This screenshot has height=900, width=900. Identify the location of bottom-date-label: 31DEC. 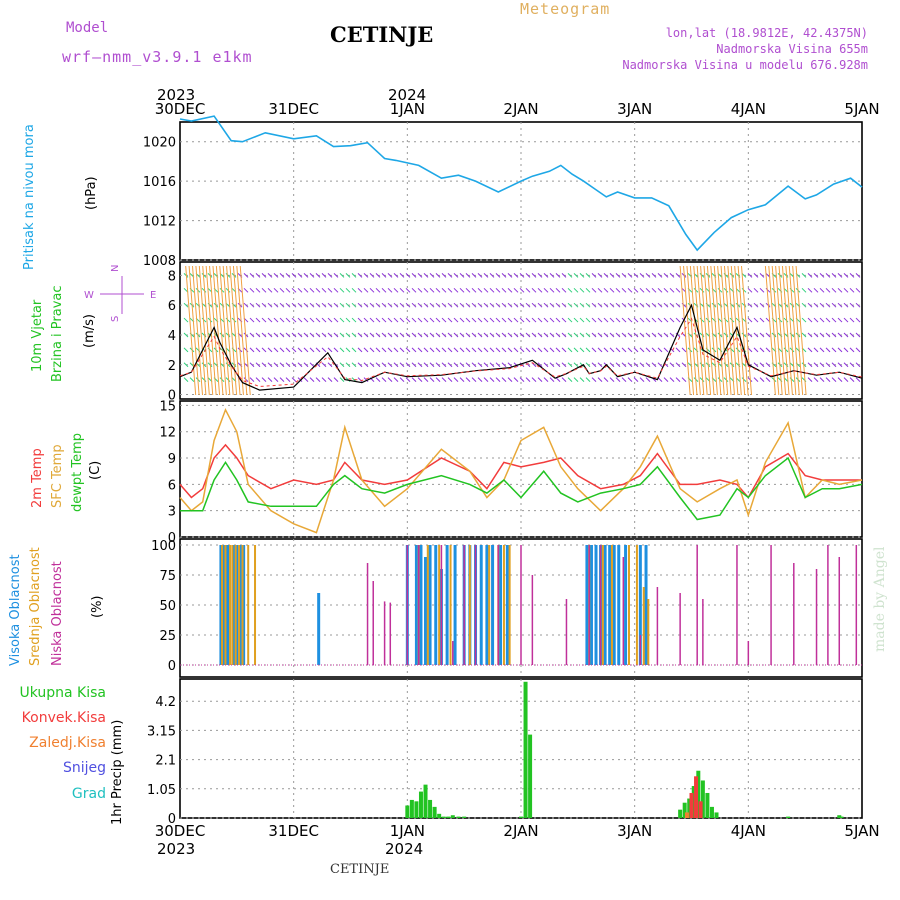
(293, 831).